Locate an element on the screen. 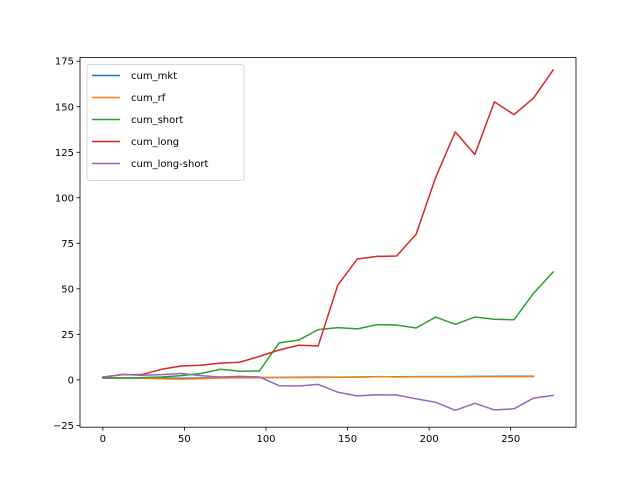  y-tick-label: 175 is located at coordinates (64, 62).